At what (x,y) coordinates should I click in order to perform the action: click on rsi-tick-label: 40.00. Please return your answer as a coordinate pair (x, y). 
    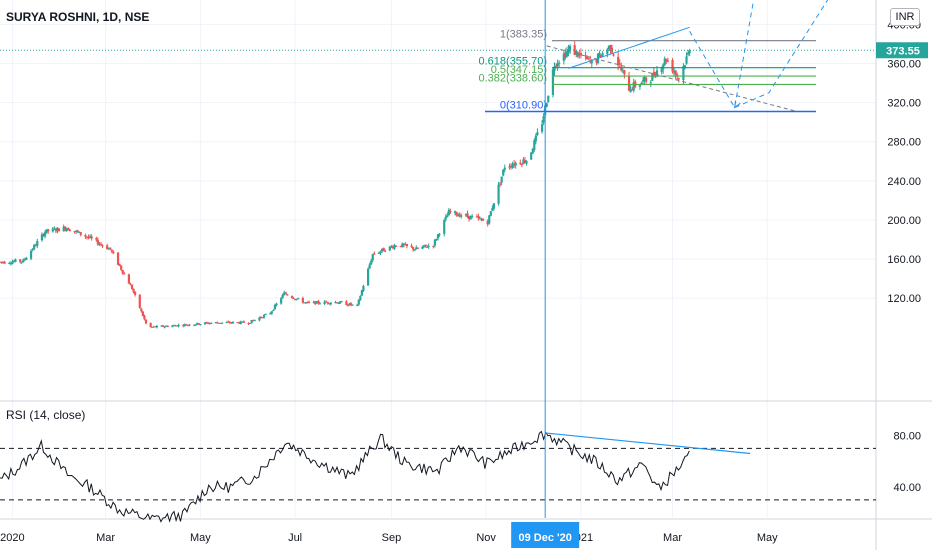
    Looking at the image, I should click on (907, 488).